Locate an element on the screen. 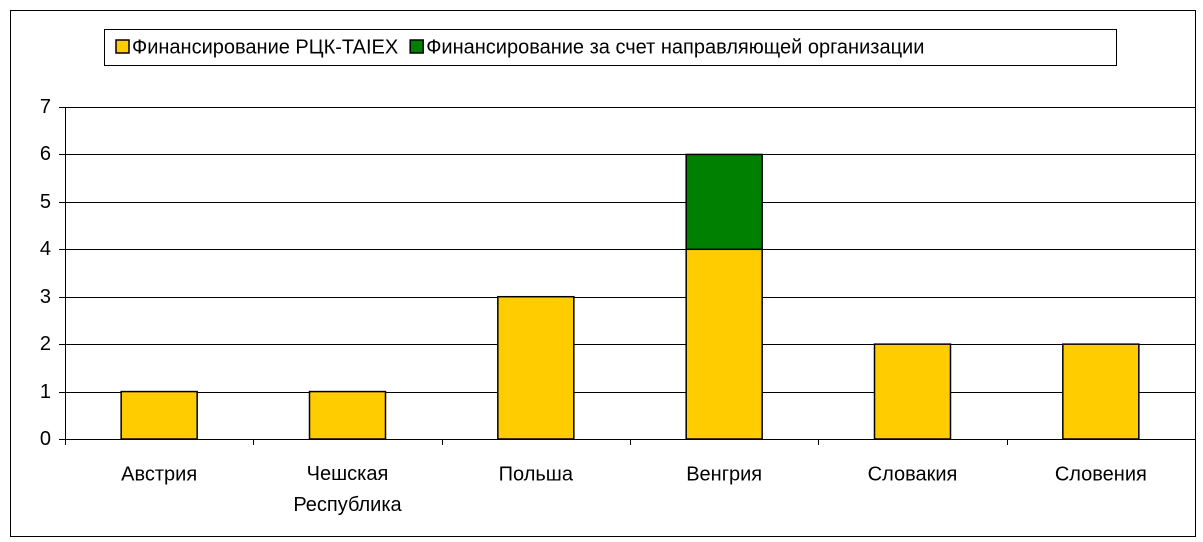 The width and height of the screenshot is (1203, 542). y-tick-label: 6 is located at coordinates (45, 154).